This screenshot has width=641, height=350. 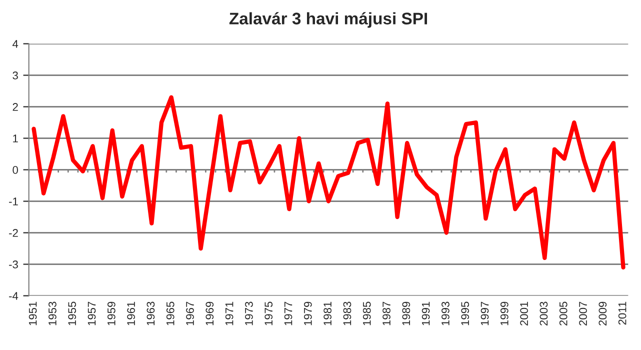 I want to click on y-tick-label: -1, so click(x=13, y=202).